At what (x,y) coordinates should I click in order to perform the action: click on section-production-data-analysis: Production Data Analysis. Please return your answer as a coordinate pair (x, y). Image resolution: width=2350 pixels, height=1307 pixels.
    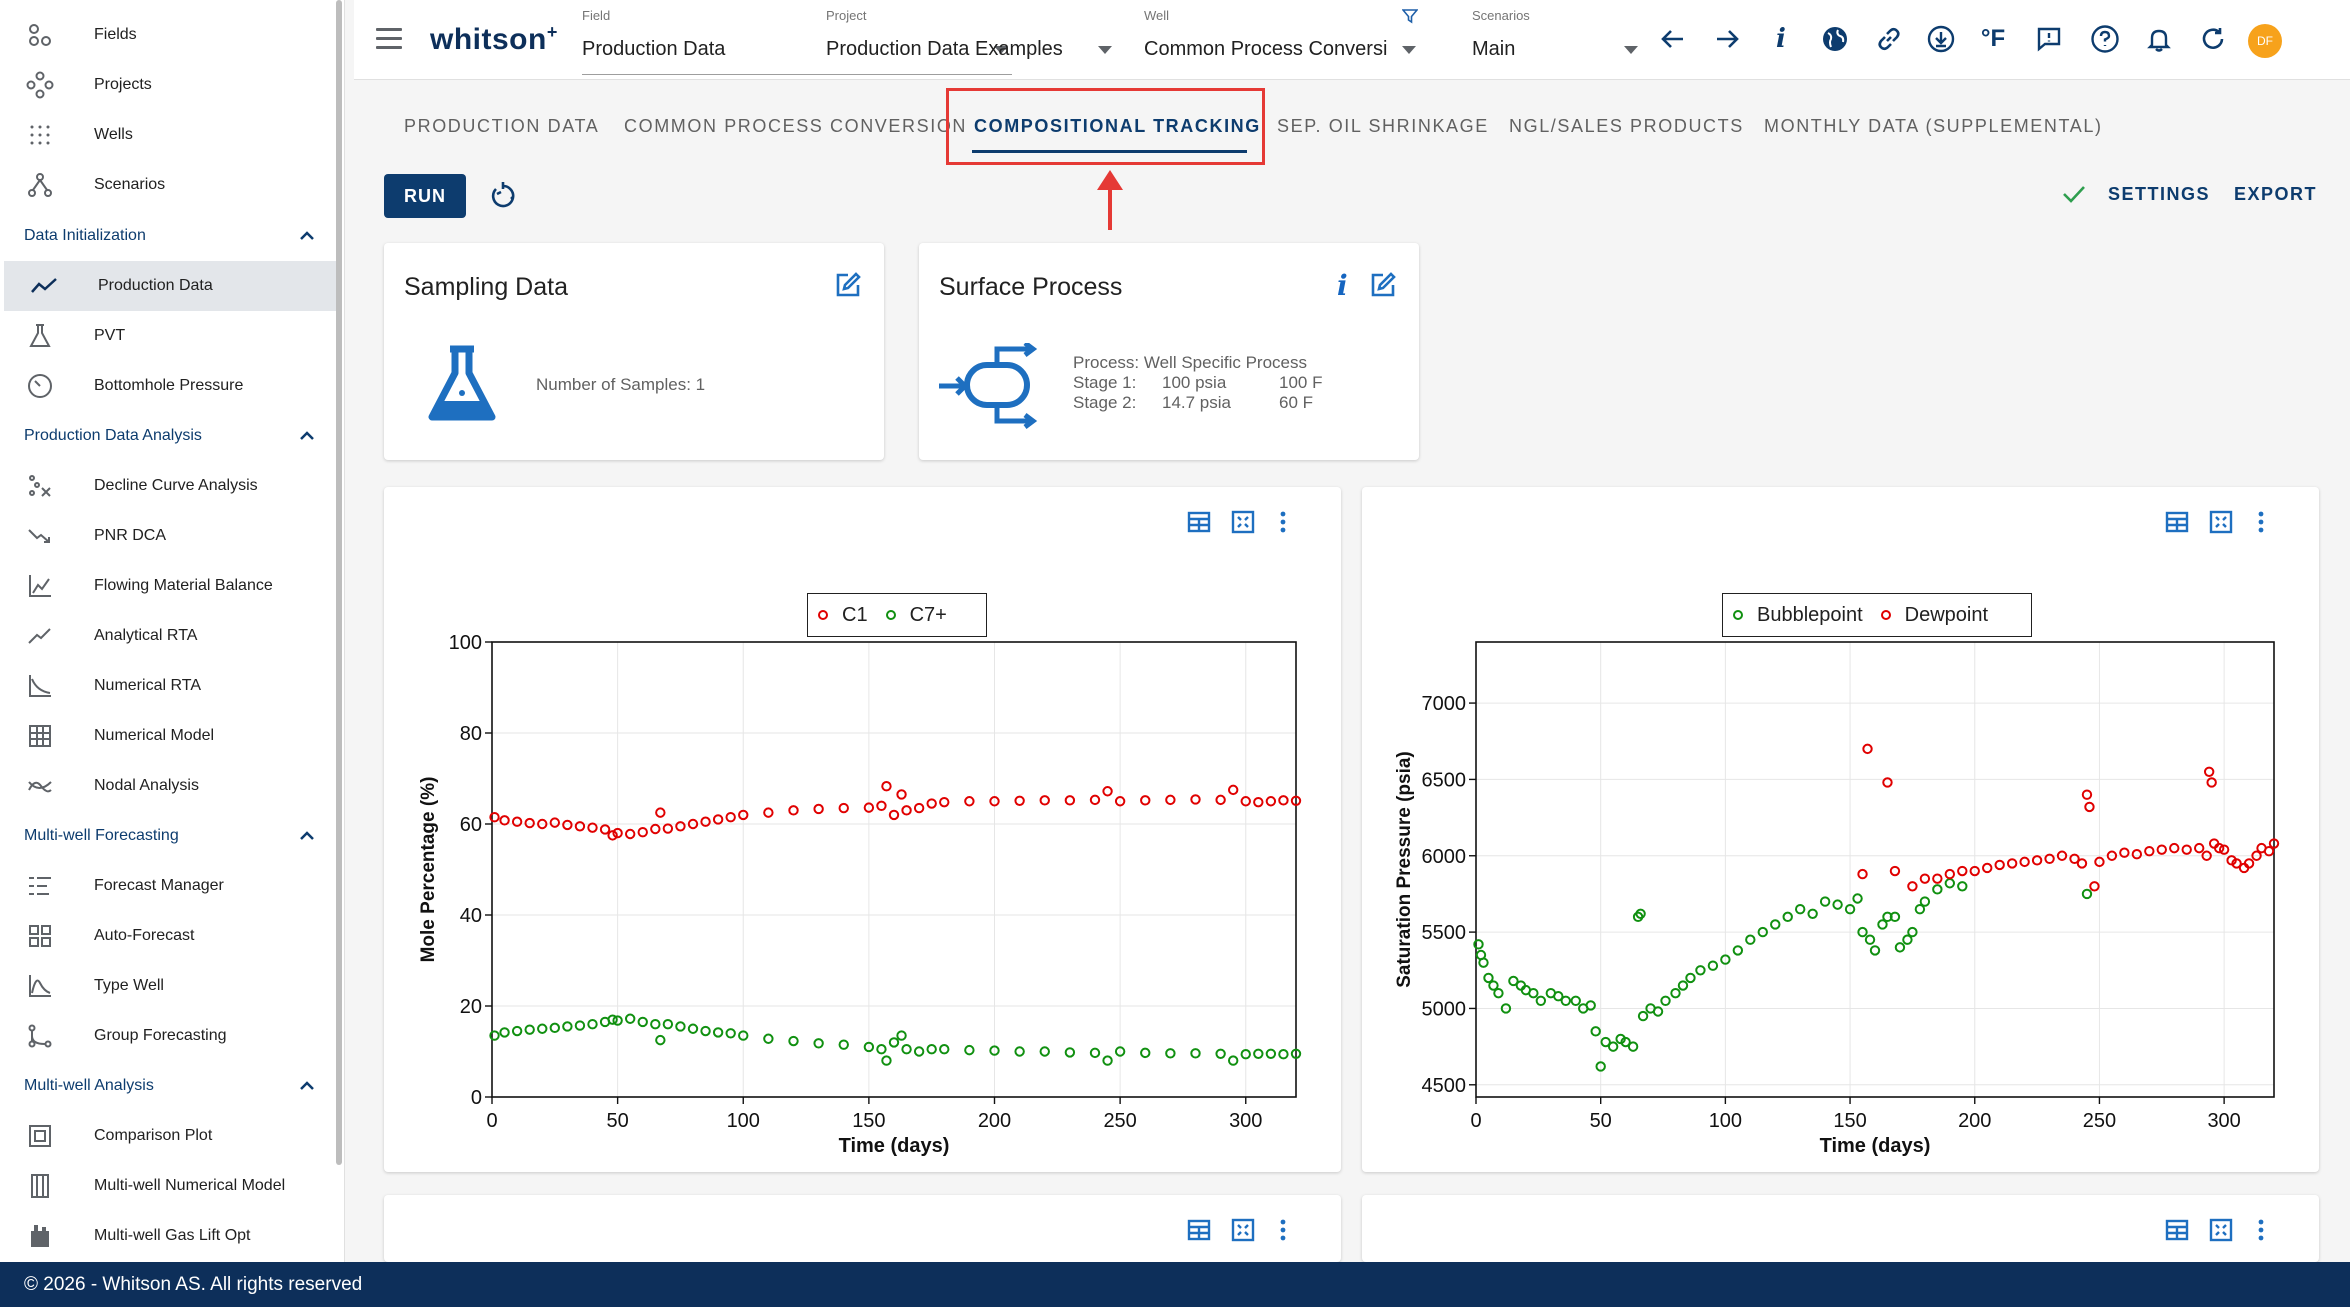
    Looking at the image, I should click on (170, 436).